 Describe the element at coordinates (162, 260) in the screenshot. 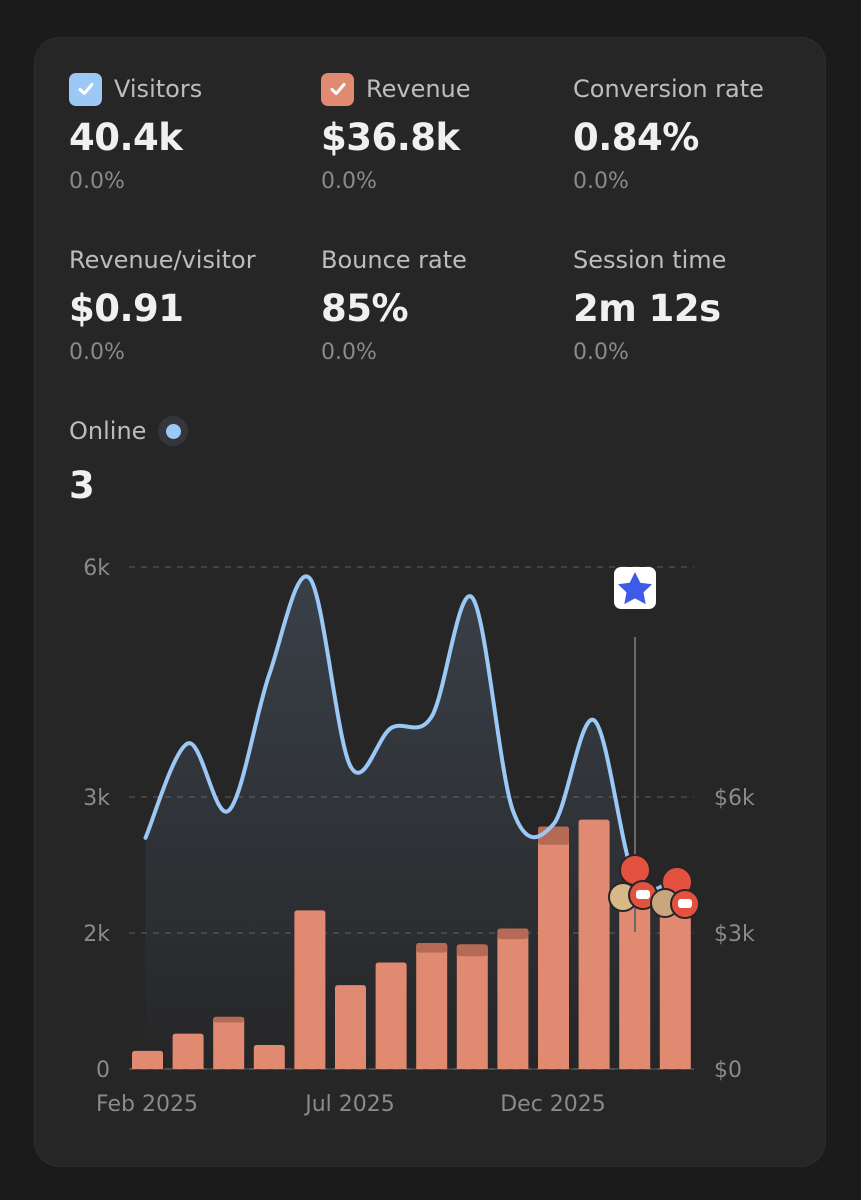

I see `rev-per-visitor-label: Revenue/visitor` at that location.